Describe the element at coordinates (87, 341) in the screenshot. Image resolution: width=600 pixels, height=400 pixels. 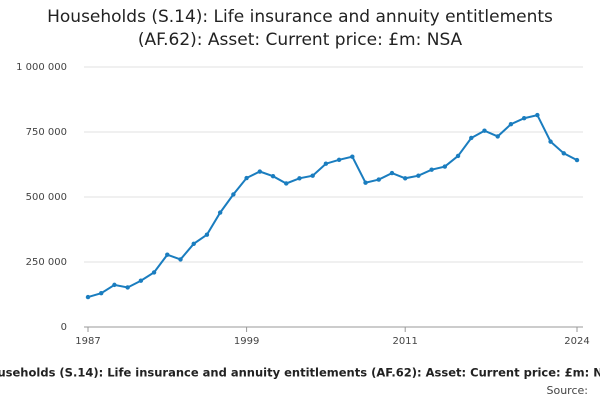
I see `x-tick-label: 1987` at that location.